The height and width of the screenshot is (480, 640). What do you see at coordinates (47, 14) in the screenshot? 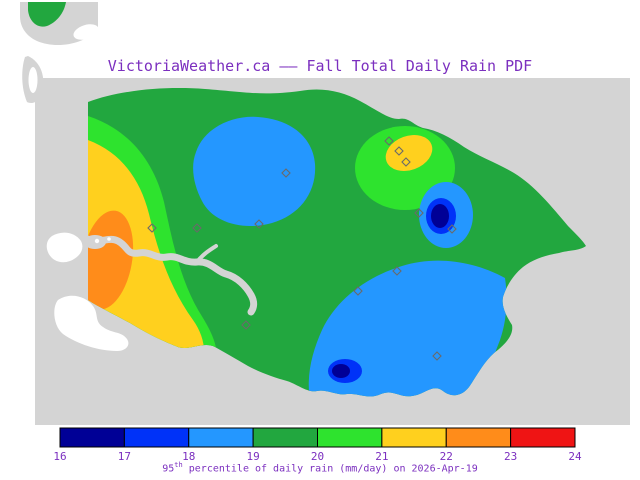
I see `corner-land-patch` at bounding box center [47, 14].